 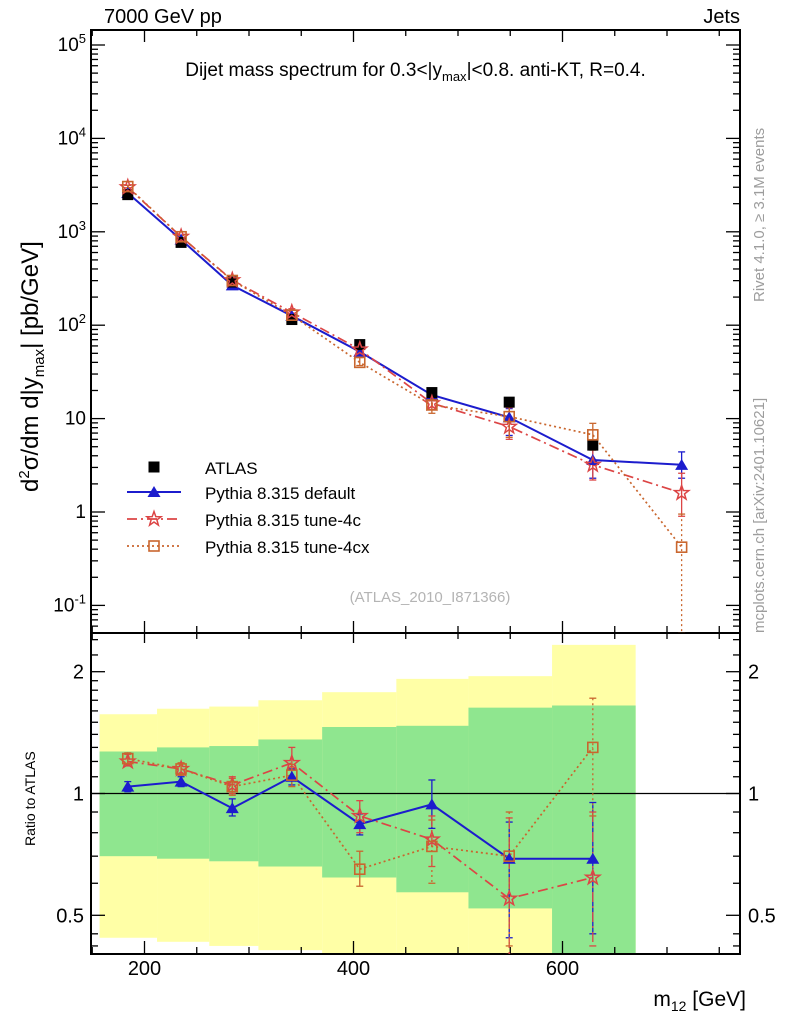 What do you see at coordinates (287, 547) in the screenshot?
I see `legend-label-pythia-tune4cx: Pythia 8.315 tune-4cx` at bounding box center [287, 547].